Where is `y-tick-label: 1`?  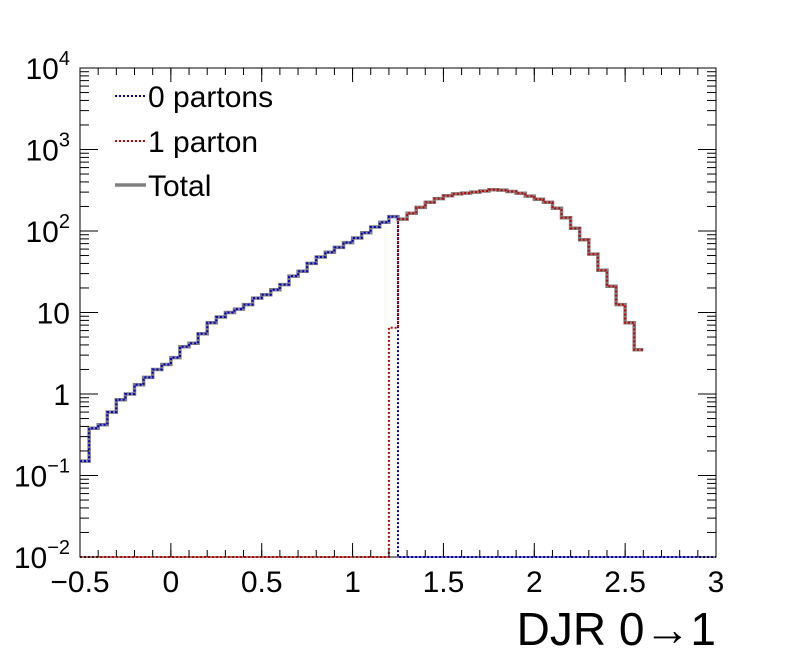 y-tick-label: 1 is located at coordinates (61, 395).